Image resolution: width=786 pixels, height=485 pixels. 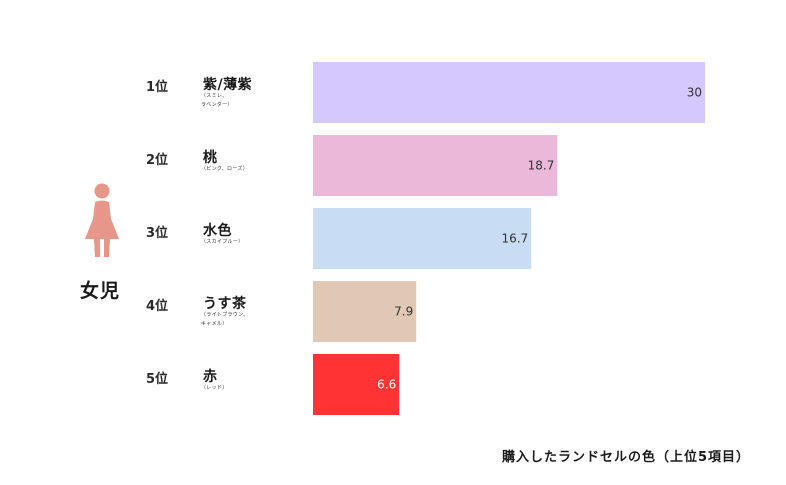 What do you see at coordinates (217, 105) in the screenshot?
I see `sublabel-line: ラベンダー）` at bounding box center [217, 105].